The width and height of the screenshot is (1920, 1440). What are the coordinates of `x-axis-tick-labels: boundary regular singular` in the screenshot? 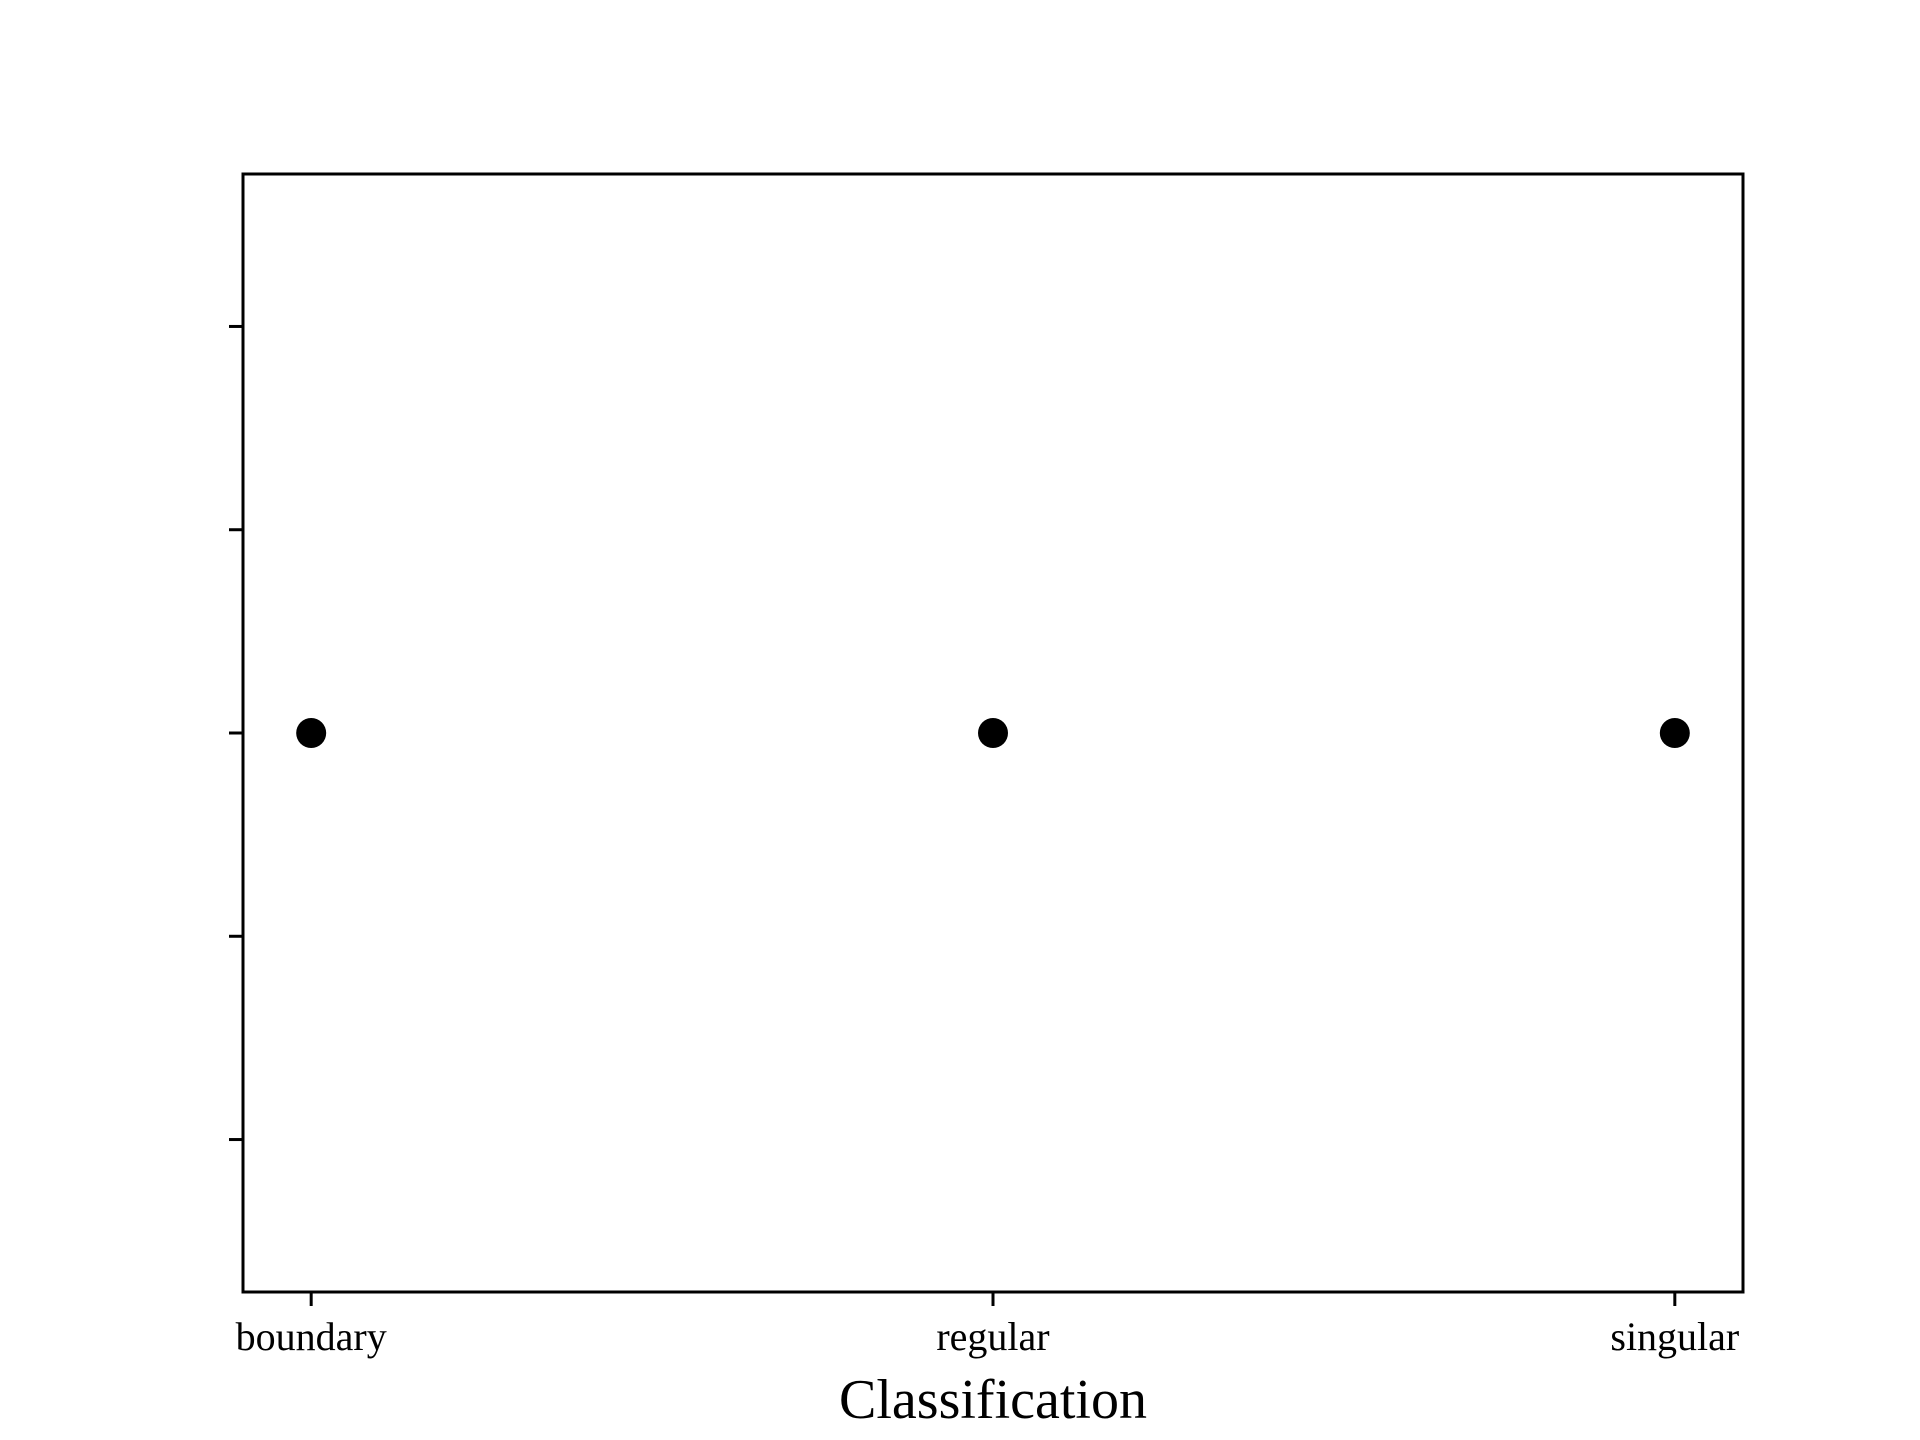 It's located at (988, 1336).